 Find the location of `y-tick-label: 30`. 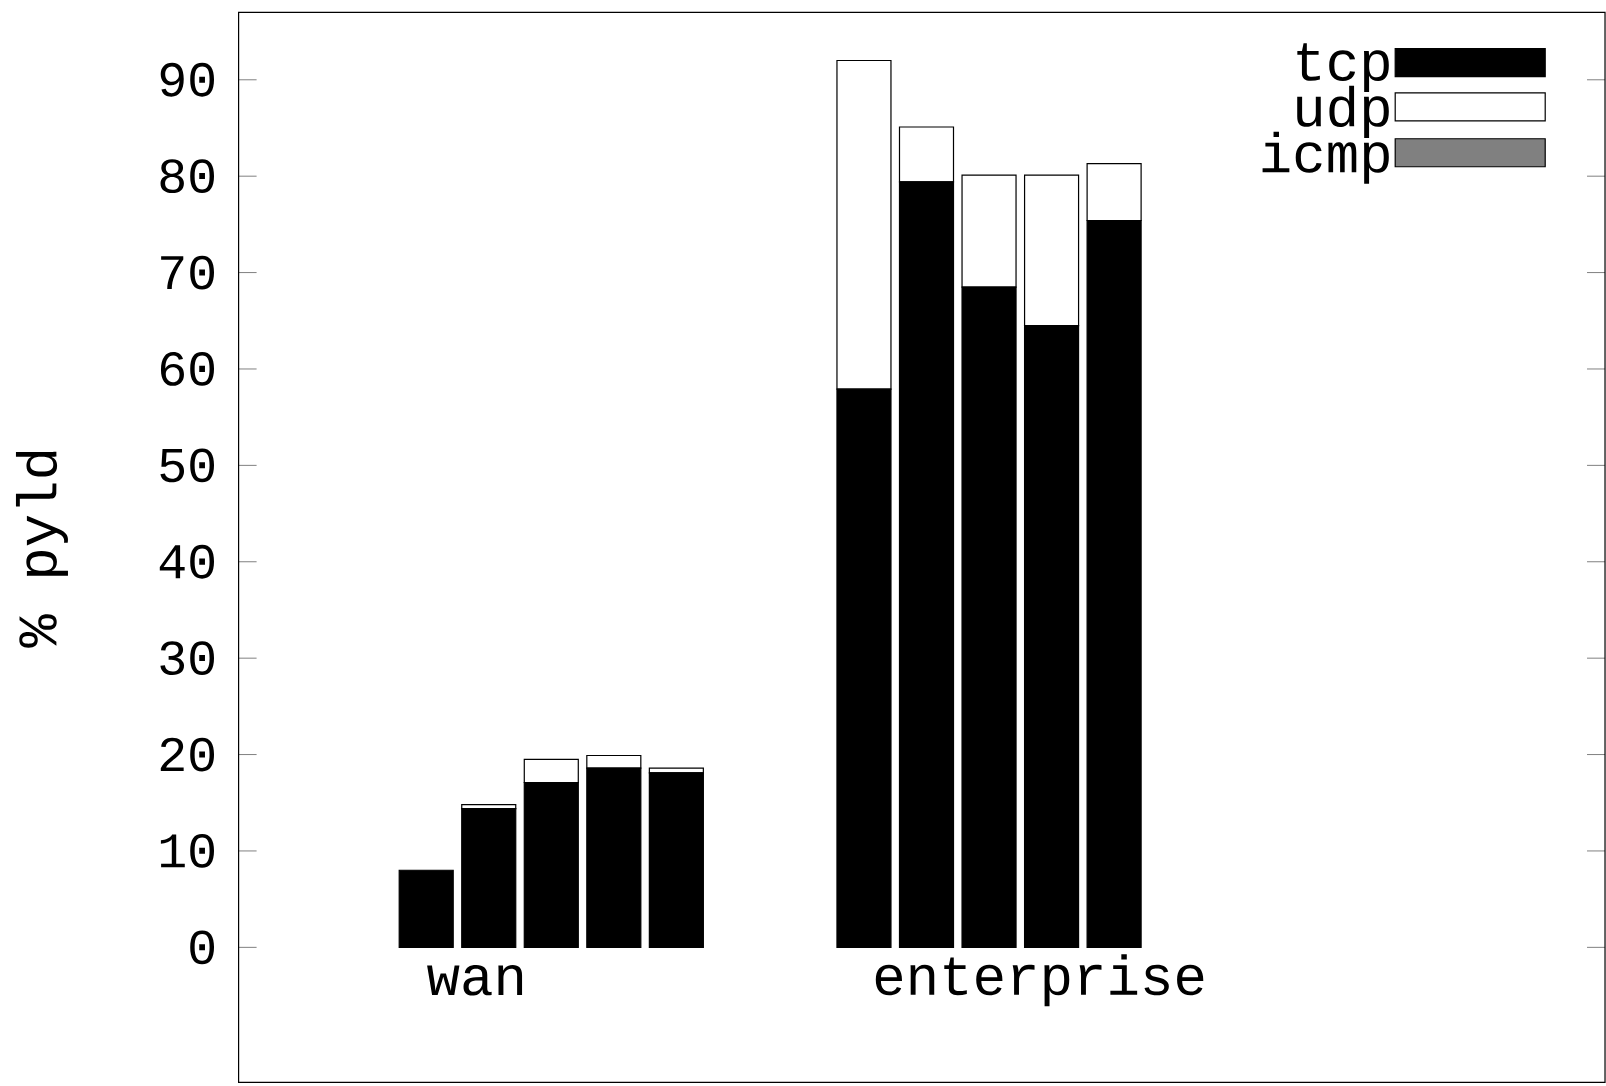

y-tick-label: 30 is located at coordinates (187, 658).